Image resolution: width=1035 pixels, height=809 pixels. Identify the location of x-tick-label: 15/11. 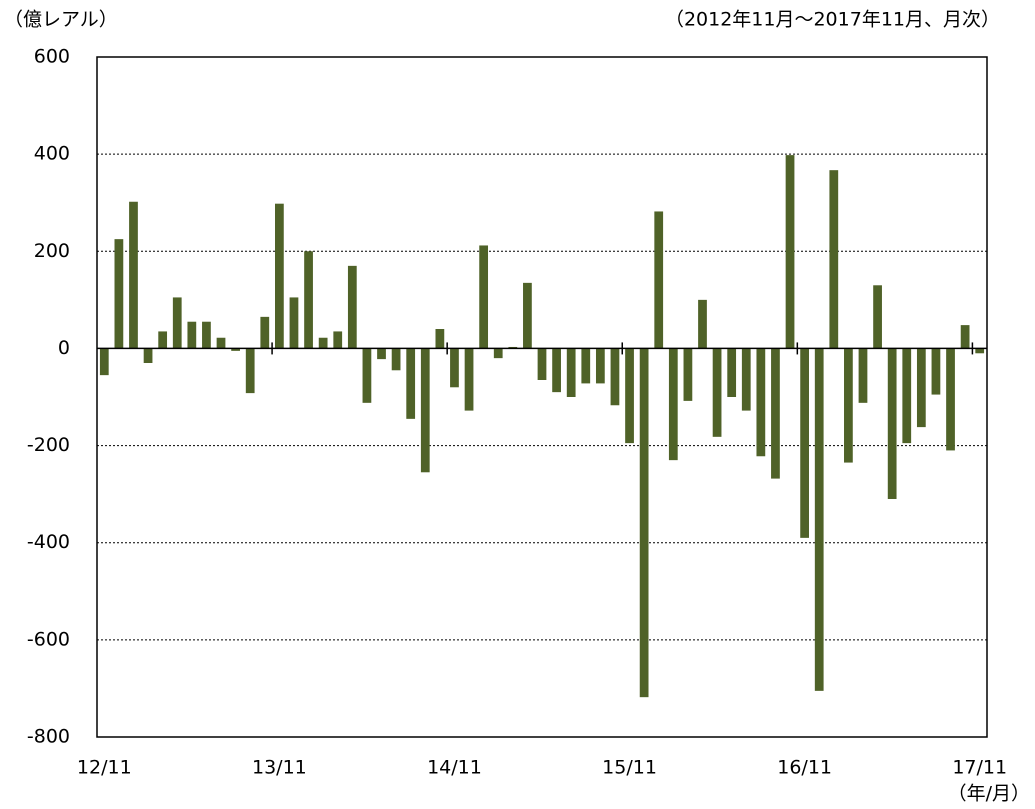
(629, 768).